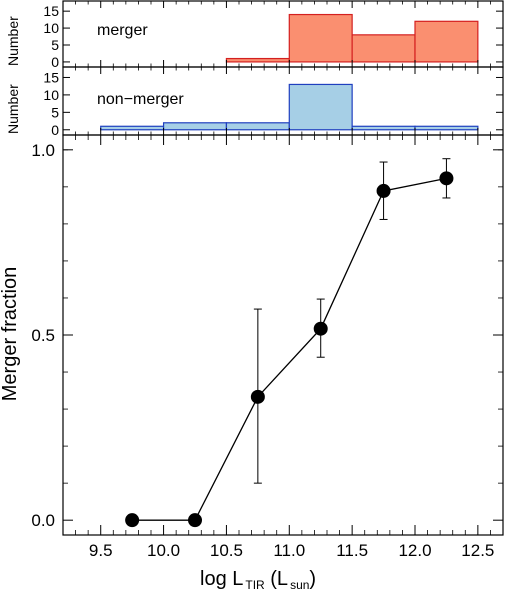  Describe the element at coordinates (43, 335) in the screenshot. I see `fraction-y-tick-label: 0.5` at that location.